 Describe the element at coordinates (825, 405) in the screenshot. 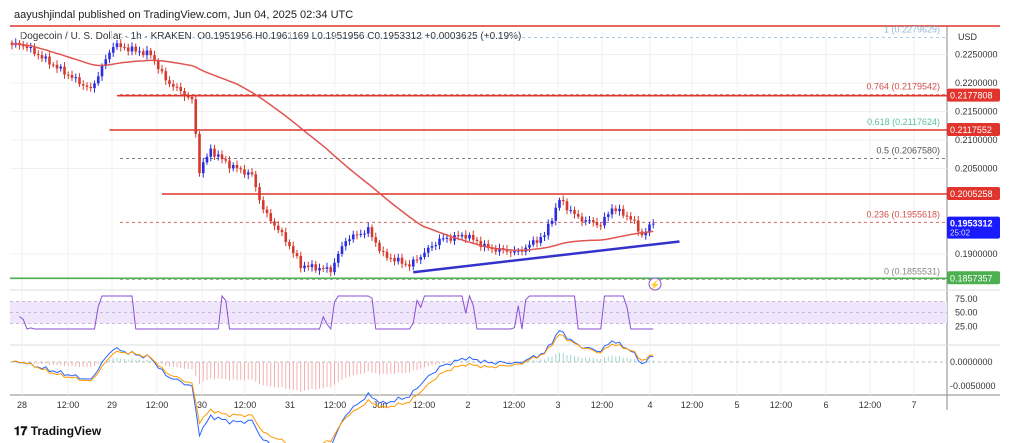

I see `time-tick-label: 6` at that location.